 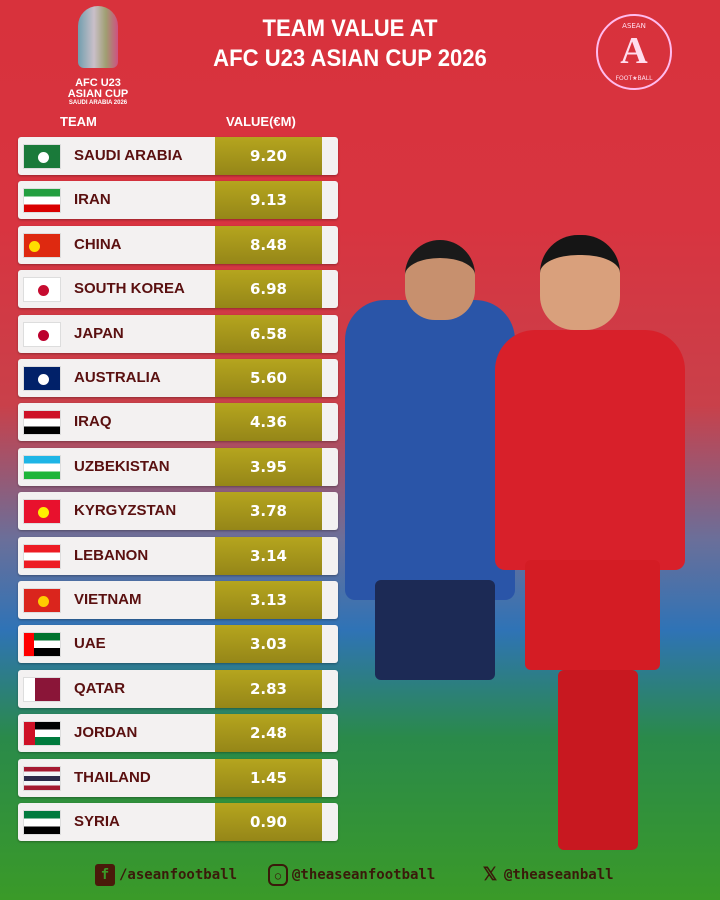 What do you see at coordinates (278, 875) in the screenshot?
I see `instagram-icon: ◯` at bounding box center [278, 875].